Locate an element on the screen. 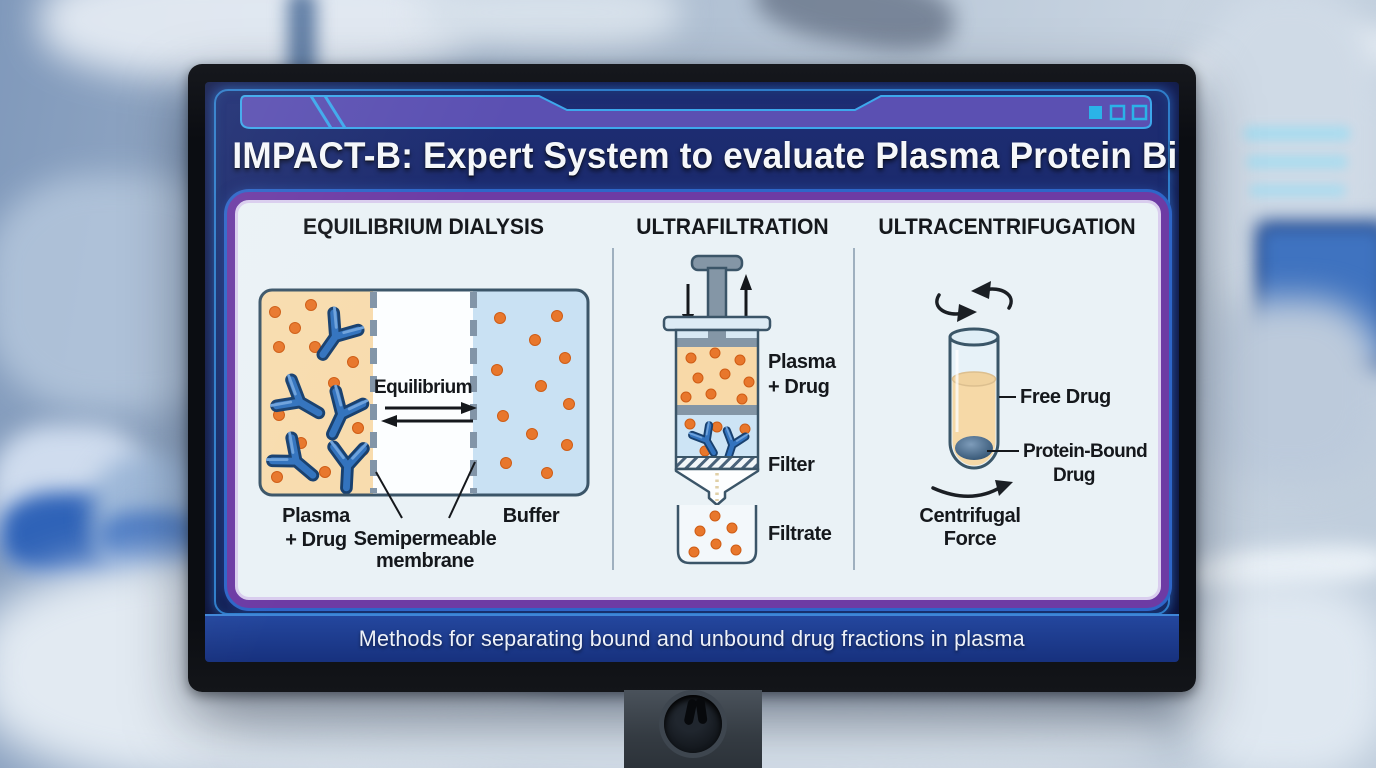  label-membrane: membrane is located at coordinates (425, 561).